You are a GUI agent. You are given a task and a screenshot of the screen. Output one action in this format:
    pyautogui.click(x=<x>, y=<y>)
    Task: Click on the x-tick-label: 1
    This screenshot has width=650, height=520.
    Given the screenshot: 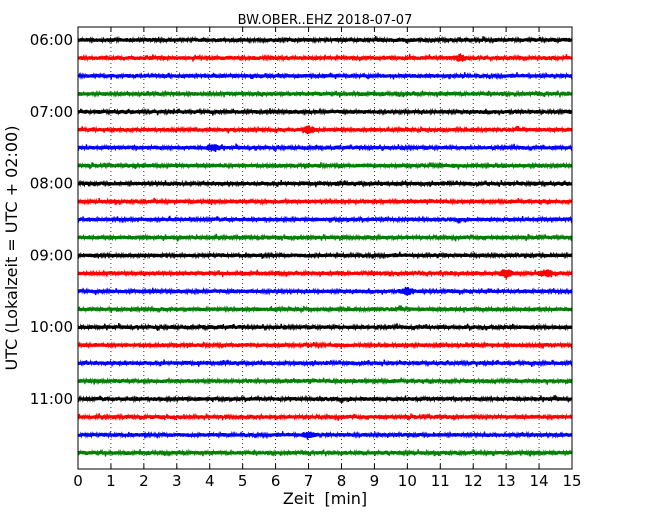 What is the action you would take?
    pyautogui.click(x=111, y=481)
    